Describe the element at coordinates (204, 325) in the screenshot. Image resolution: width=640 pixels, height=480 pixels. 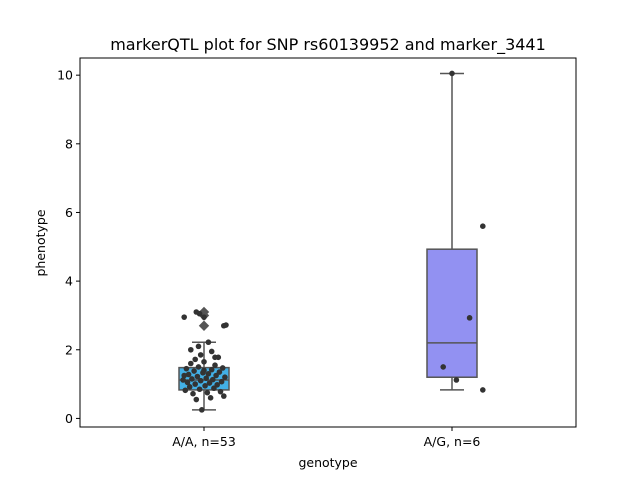
I see `outlier-marker` at that location.